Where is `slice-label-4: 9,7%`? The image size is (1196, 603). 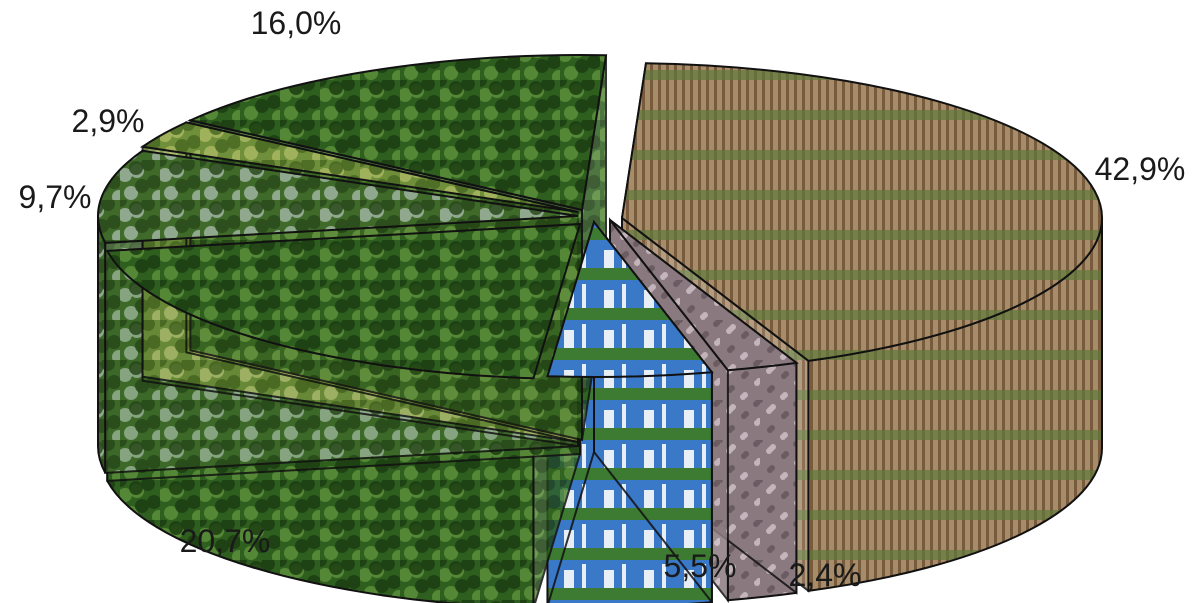 slice-label-4: 9,7% is located at coordinates (55, 197).